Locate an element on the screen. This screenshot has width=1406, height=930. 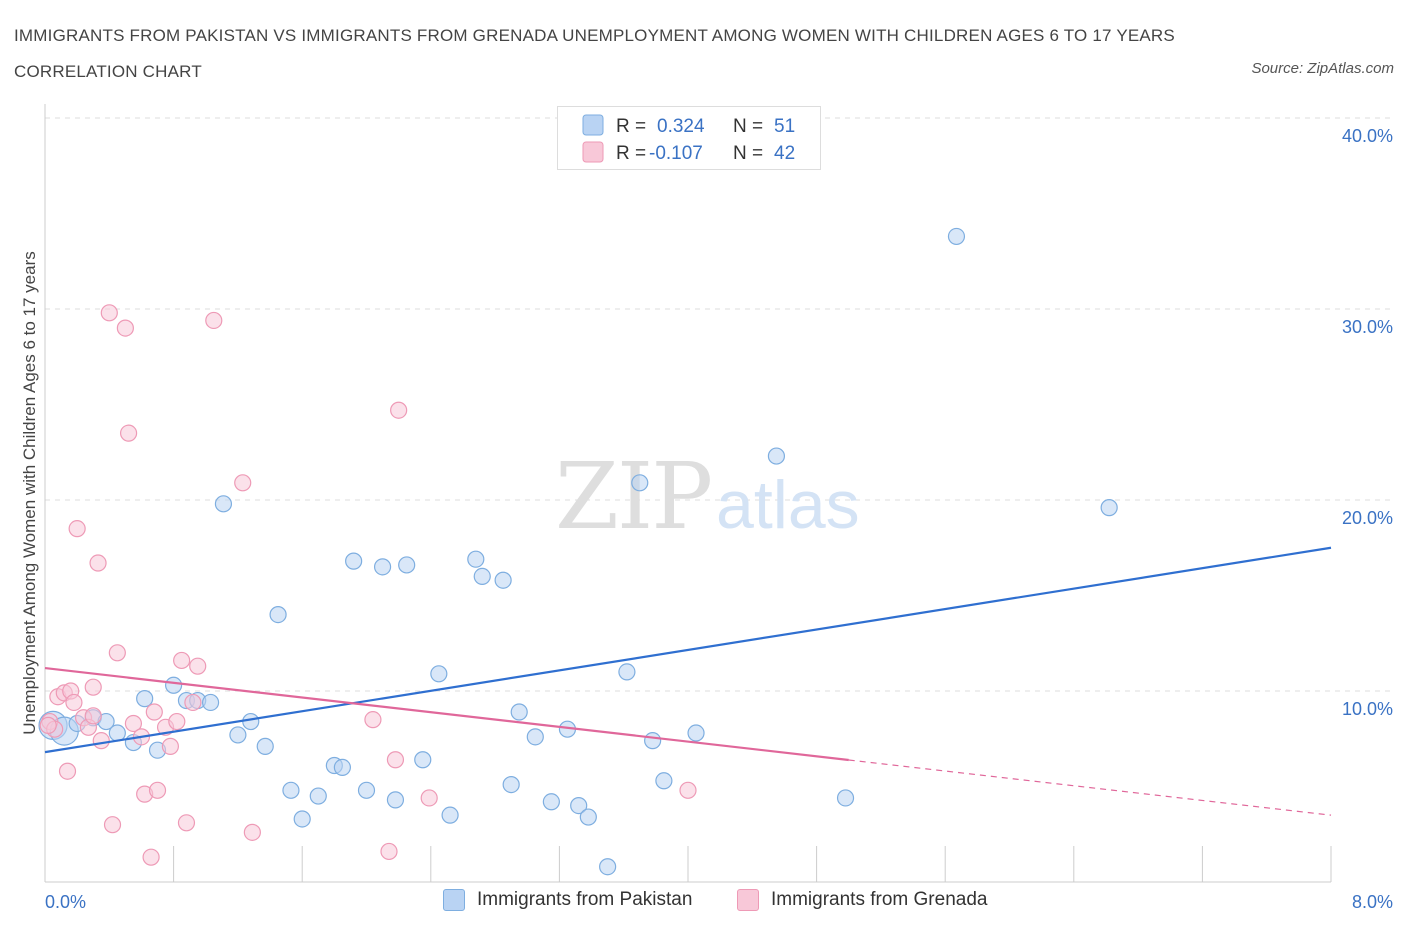
trend-line-grenada is located at coordinates (446, 714).